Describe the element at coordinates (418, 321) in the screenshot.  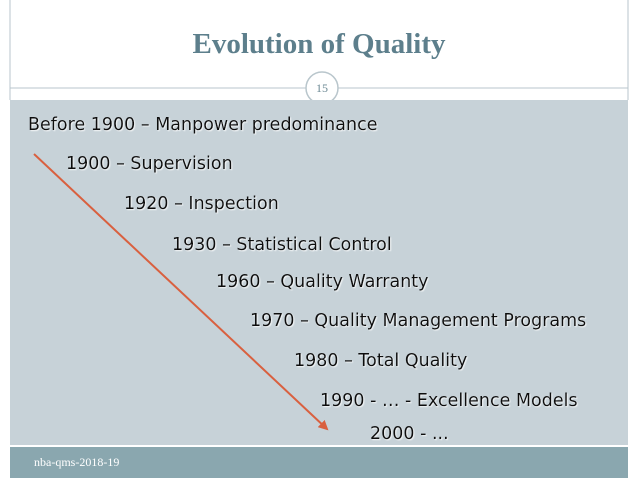
I see `timeline-item: 1970 – Quality Management Programs` at that location.